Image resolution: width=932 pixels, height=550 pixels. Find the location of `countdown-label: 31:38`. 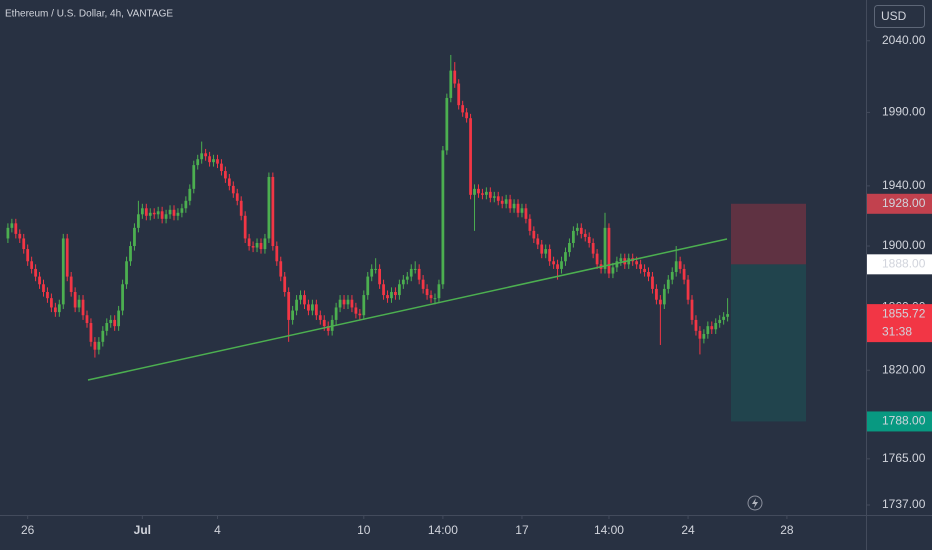

countdown-label: 31:38 is located at coordinates (897, 331).